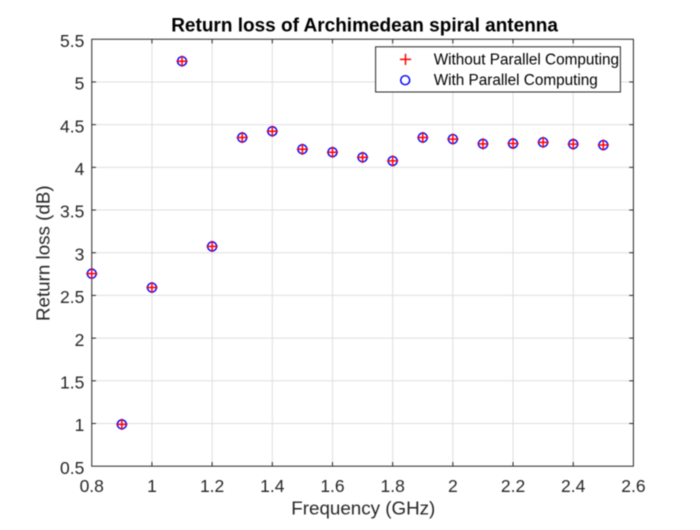 The width and height of the screenshot is (700, 530). I want to click on svg-text: 1.5, so click(72, 383).